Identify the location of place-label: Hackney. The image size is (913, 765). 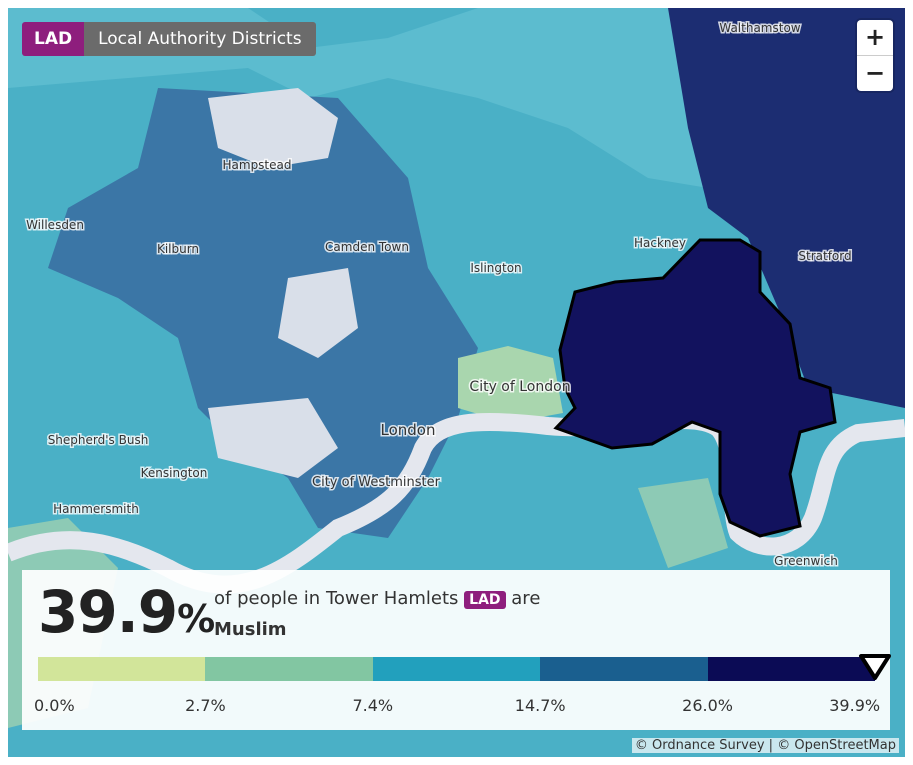
(660, 243).